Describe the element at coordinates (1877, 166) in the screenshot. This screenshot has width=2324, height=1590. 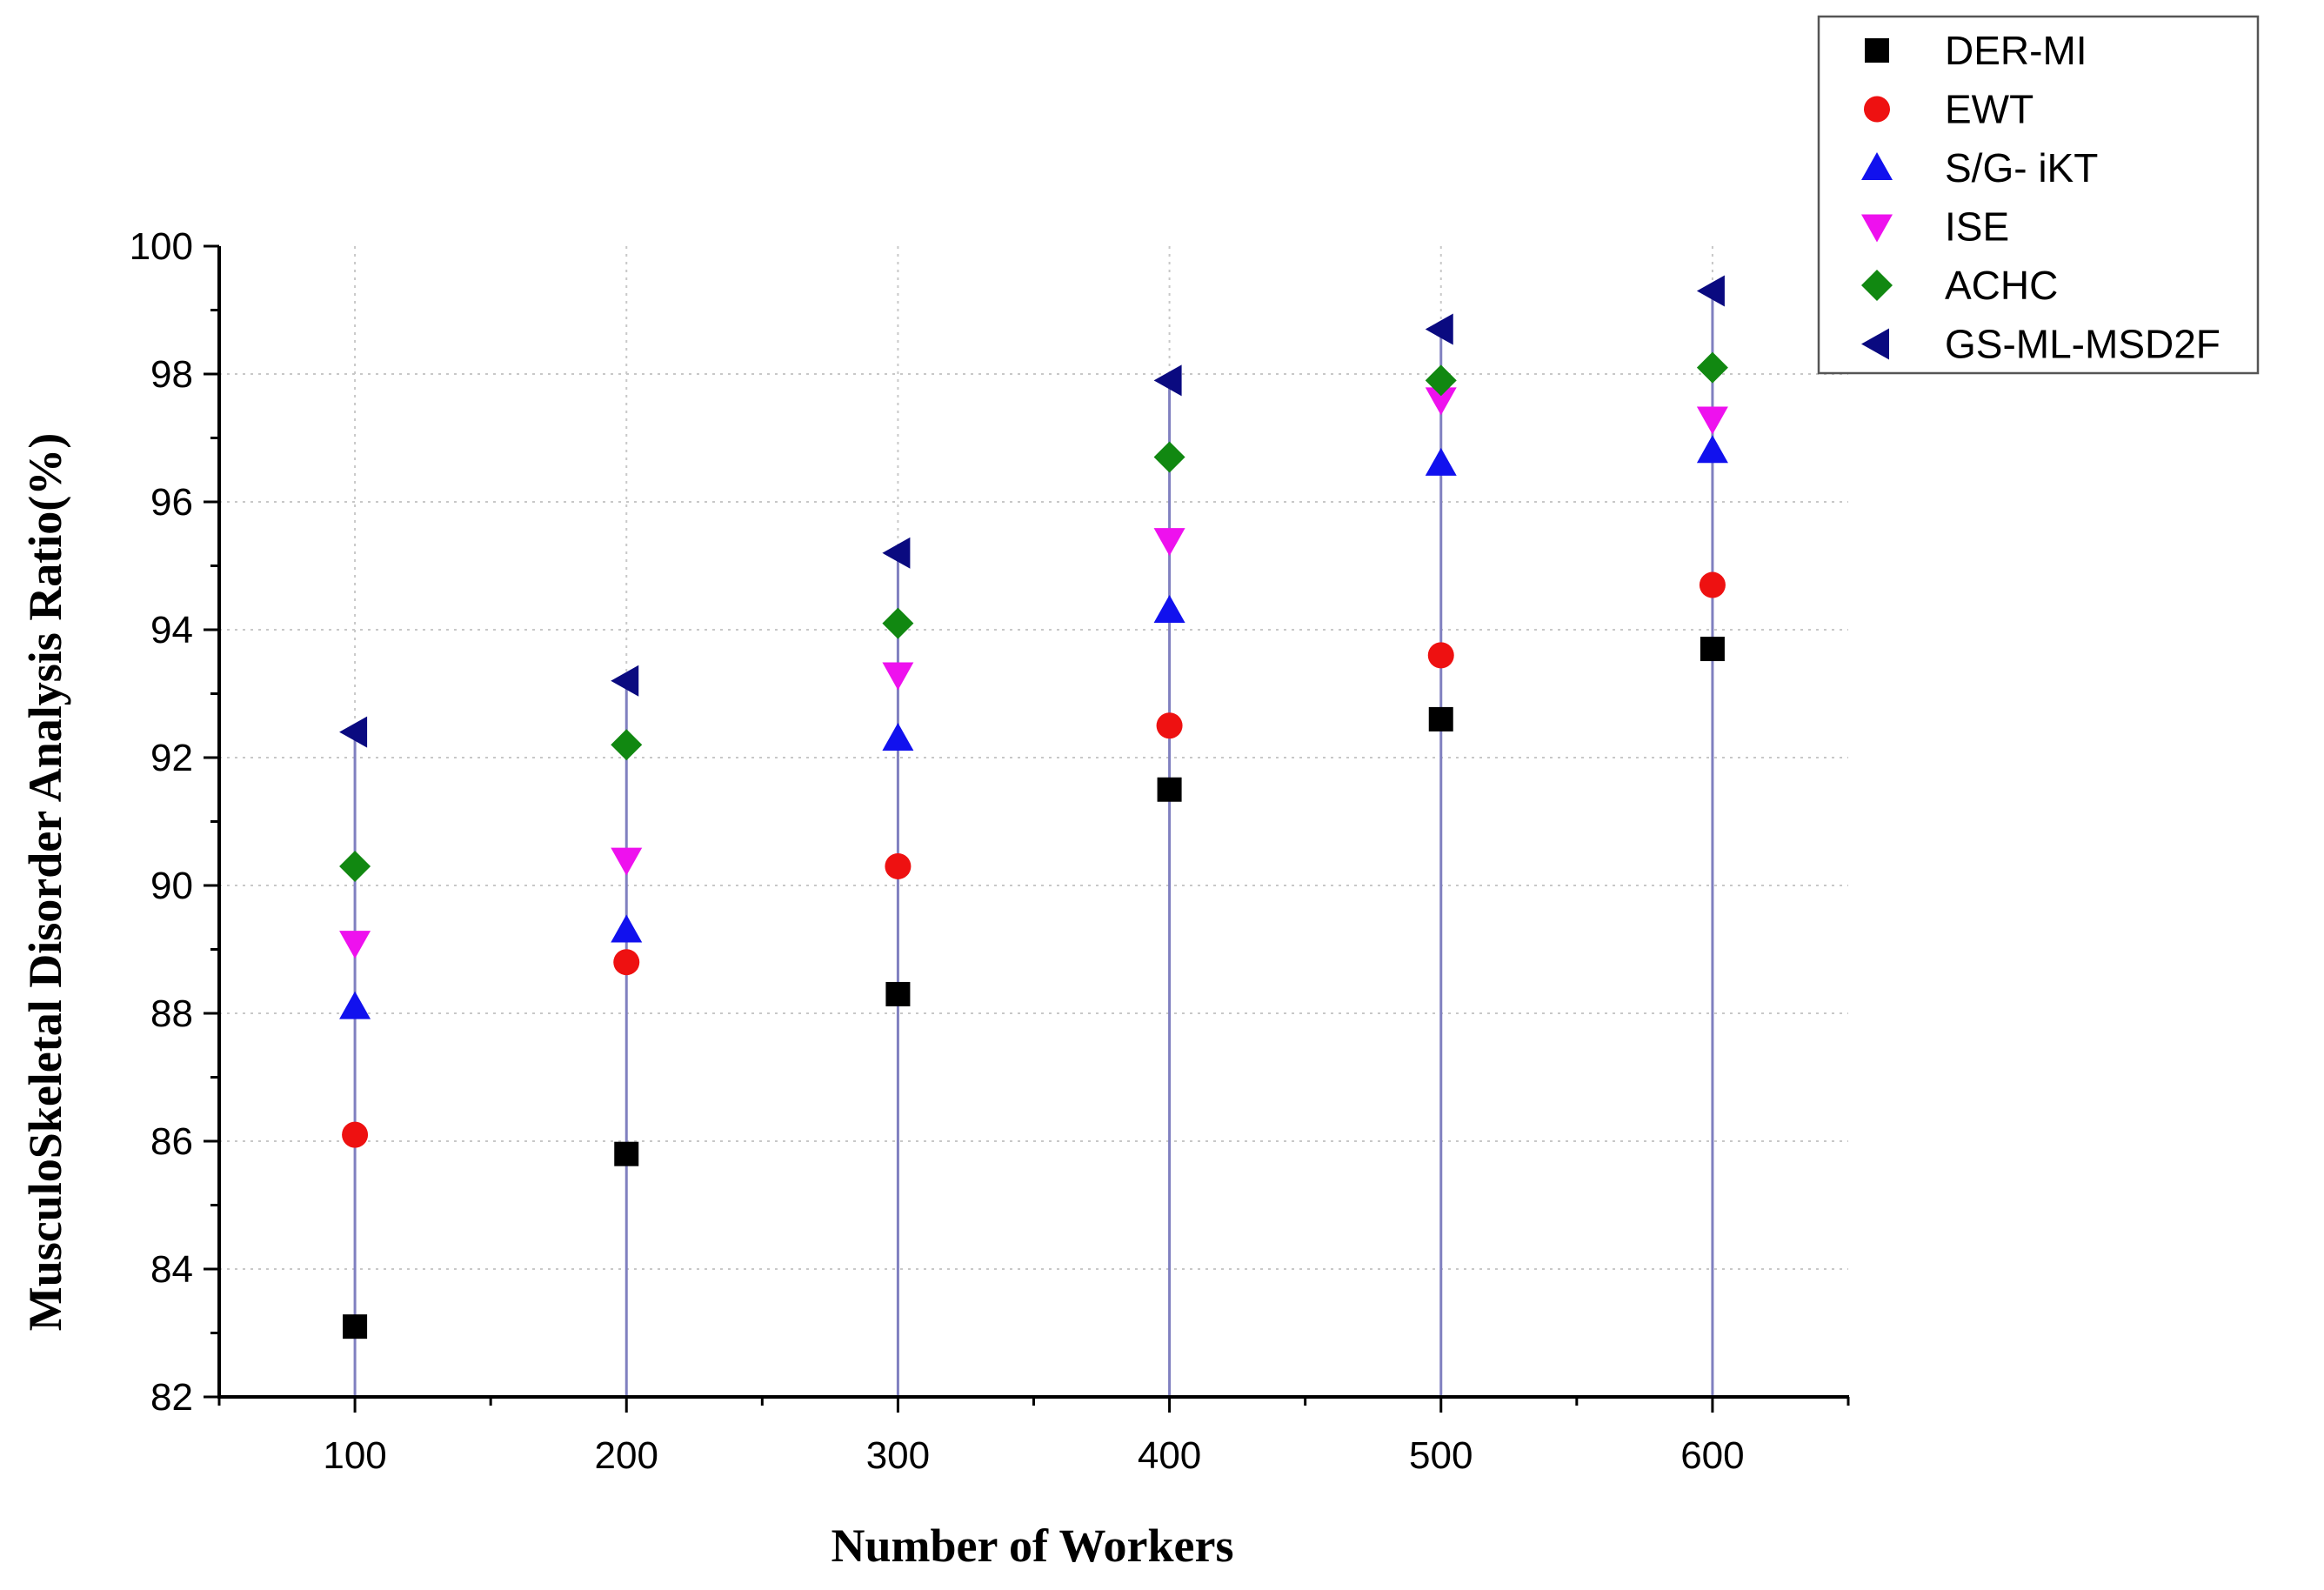
I see `legend-marker-s-g-ikt` at that location.